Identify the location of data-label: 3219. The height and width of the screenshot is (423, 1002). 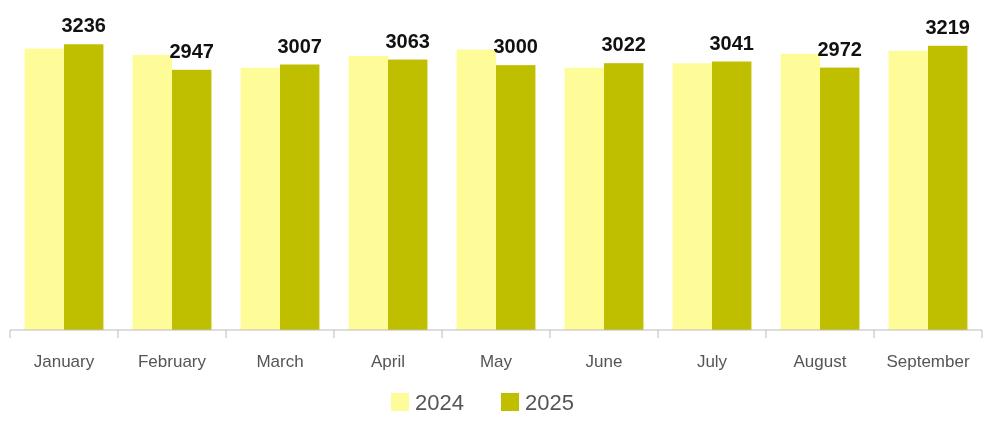
(947, 26).